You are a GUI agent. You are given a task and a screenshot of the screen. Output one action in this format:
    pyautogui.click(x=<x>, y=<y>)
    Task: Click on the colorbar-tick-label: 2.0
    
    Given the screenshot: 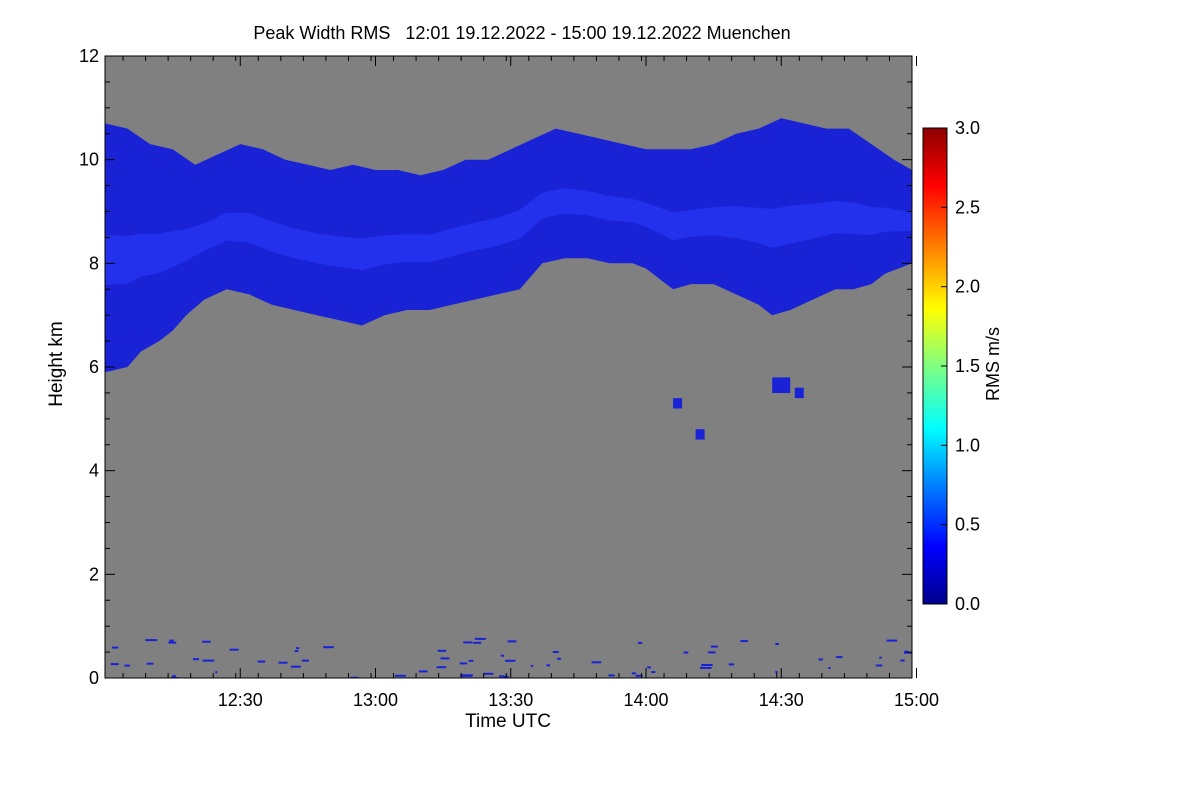 What is the action you would take?
    pyautogui.click(x=967, y=287)
    